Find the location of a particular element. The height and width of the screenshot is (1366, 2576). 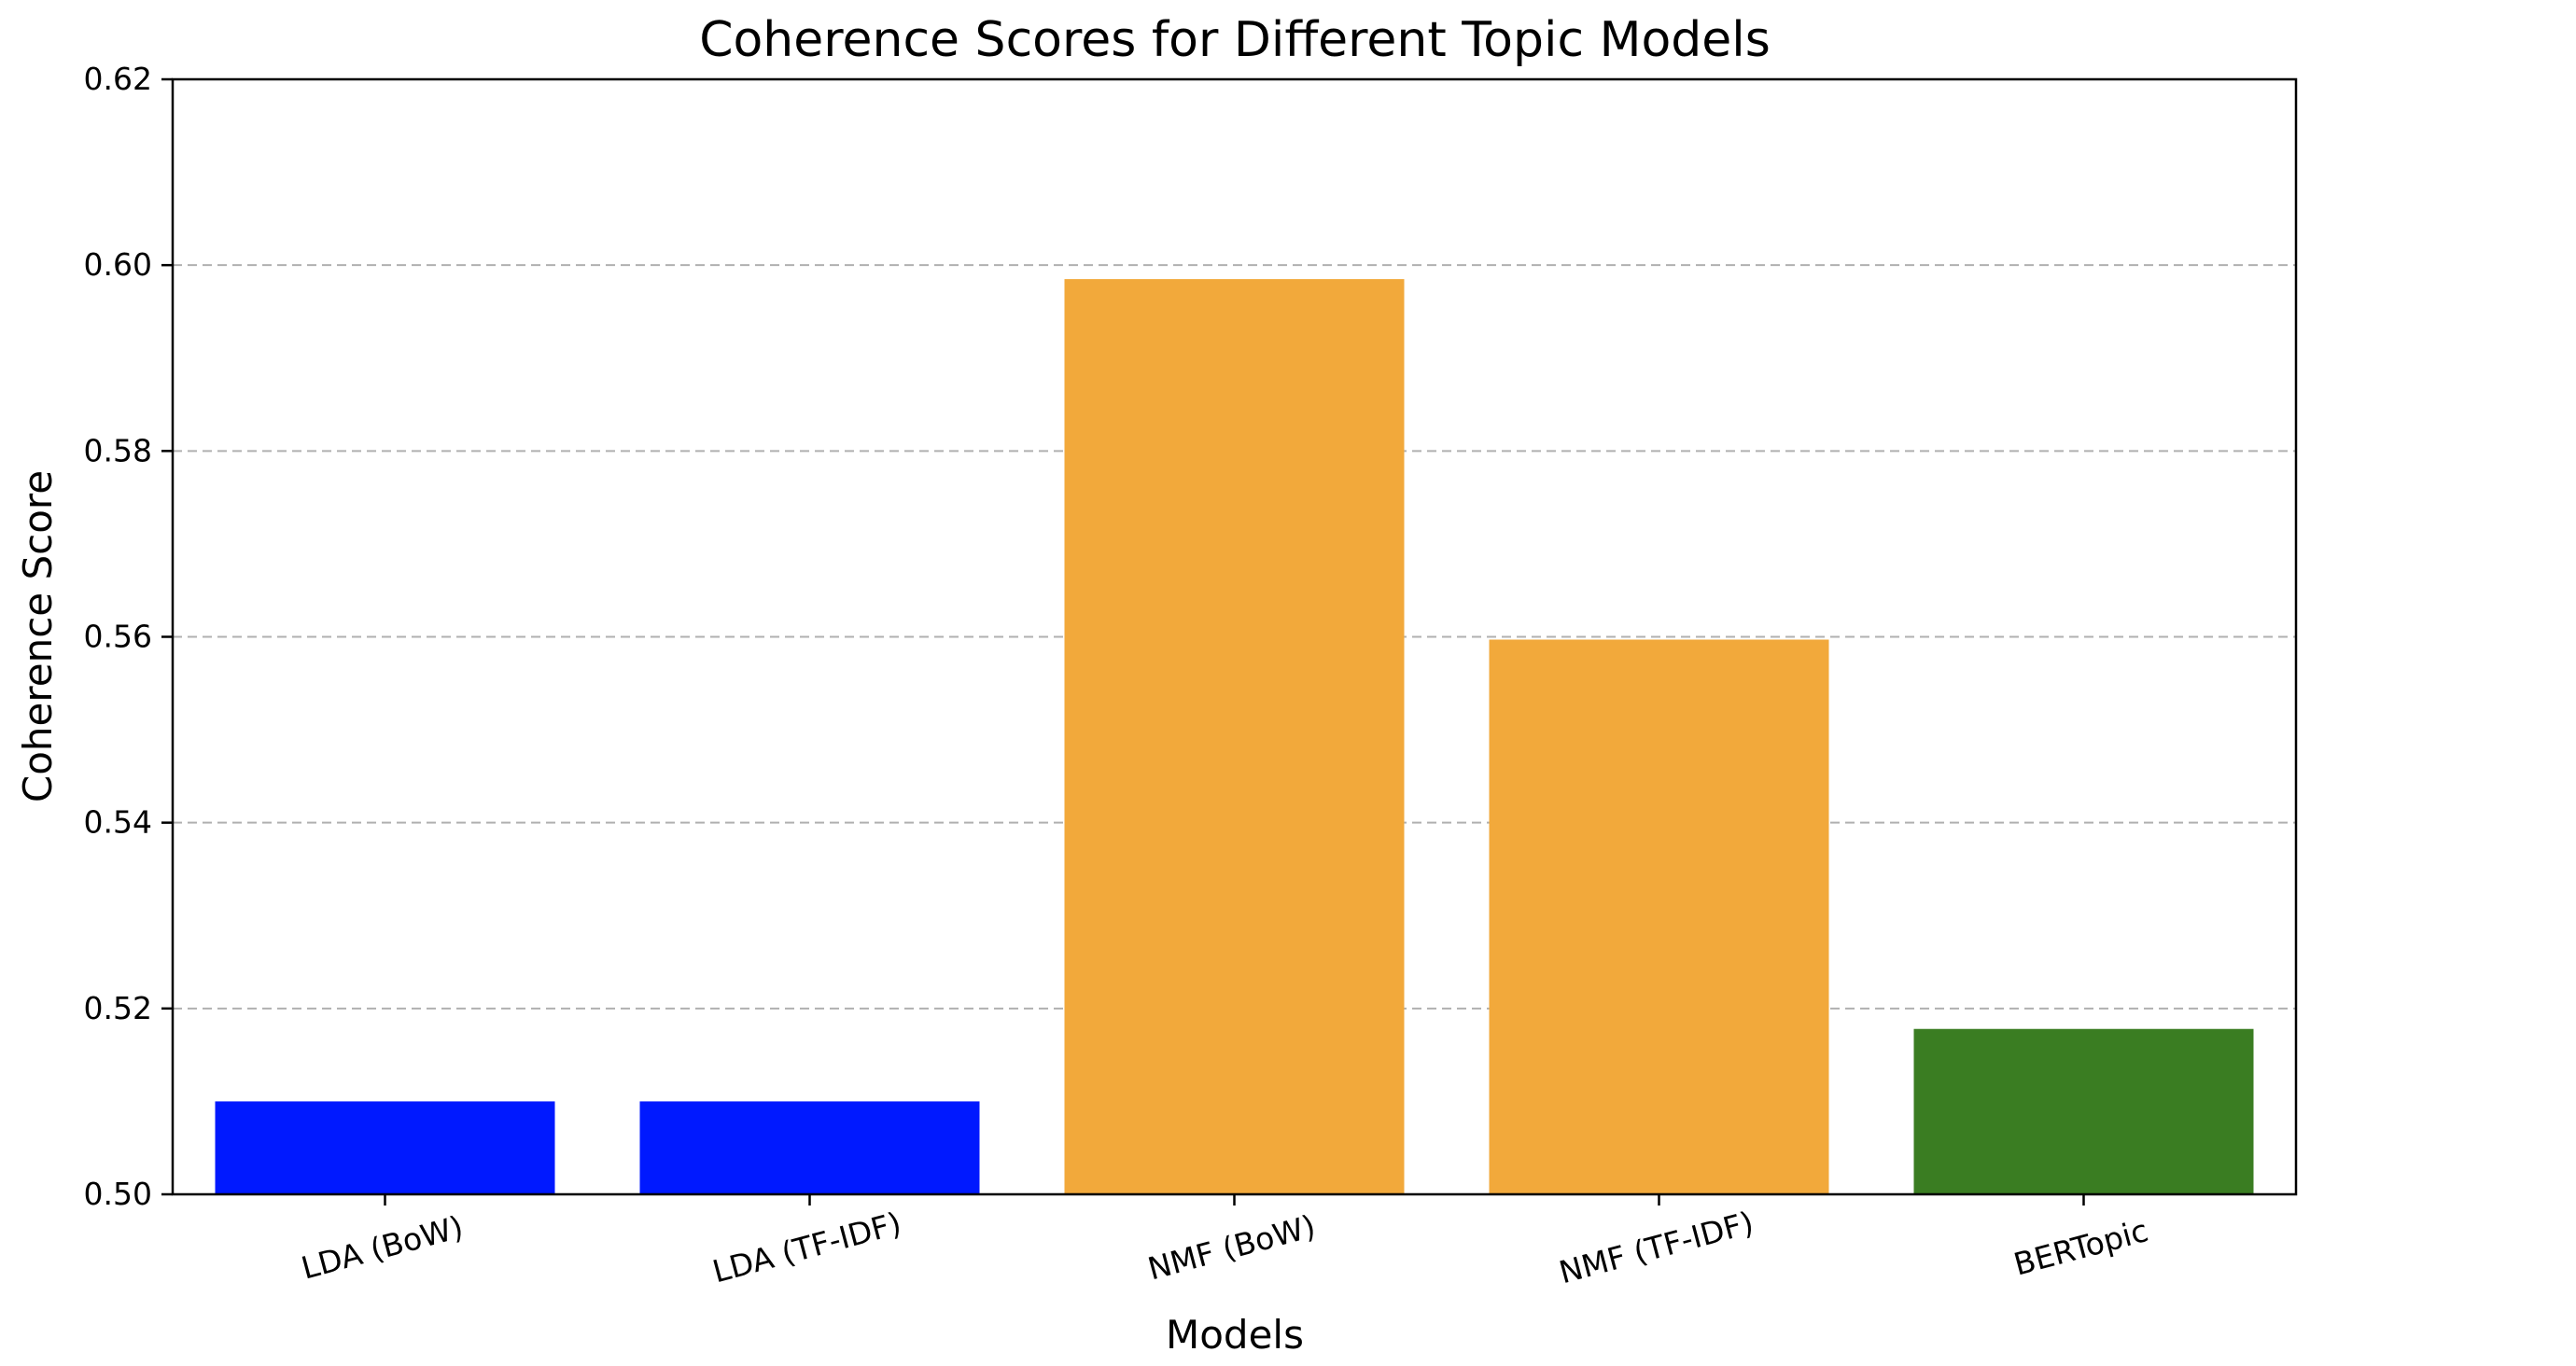

y-axis: 0.50 0.52 0.54 0.56 0.58 0.60 0.62 is located at coordinates (128, 636).